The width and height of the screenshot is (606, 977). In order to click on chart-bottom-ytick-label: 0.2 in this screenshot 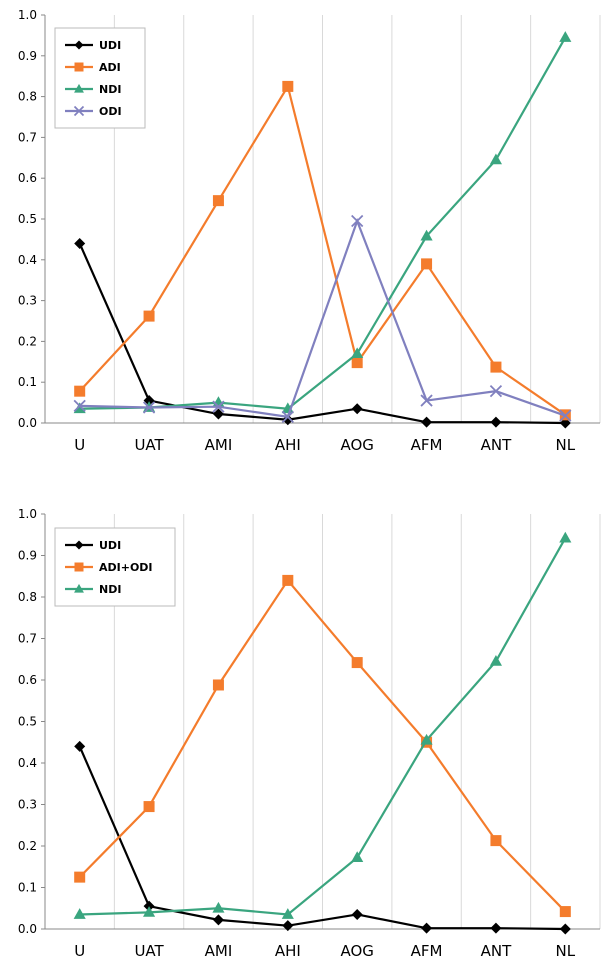, I will do `click(27, 846)`.